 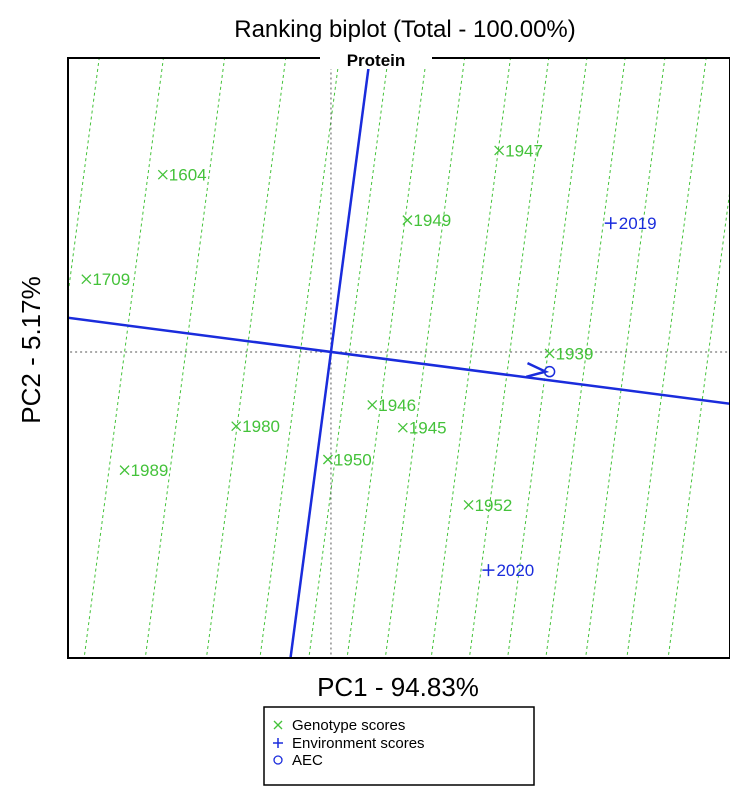 I want to click on genotype-point-1952: 1952, so click(x=488, y=505).